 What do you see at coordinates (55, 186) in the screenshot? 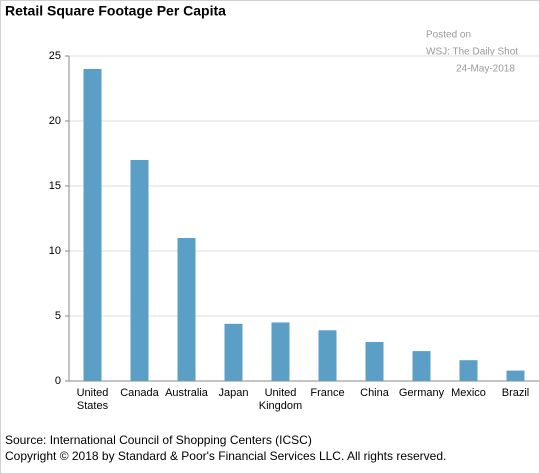
I see `y-tick-label: 15` at bounding box center [55, 186].